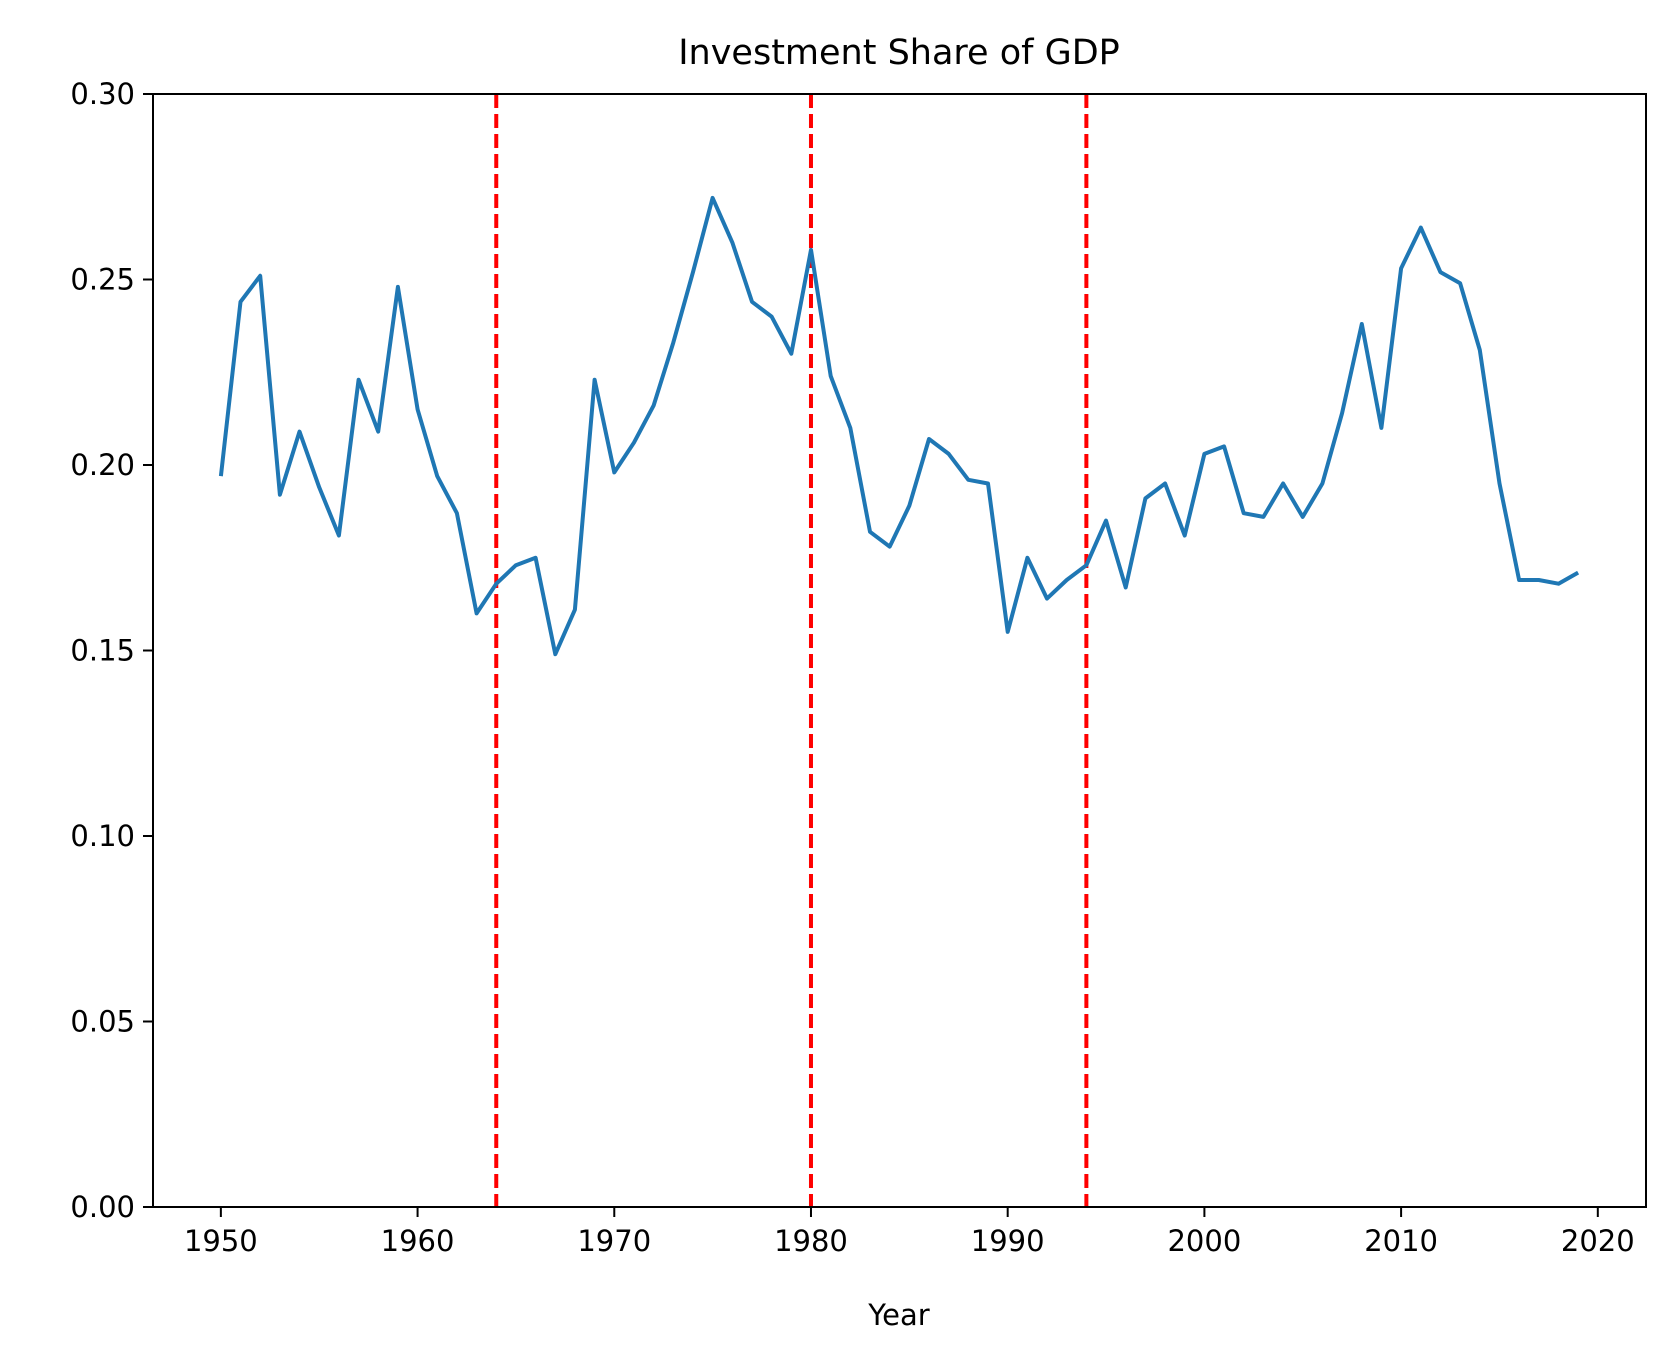 This screenshot has height=1361, width=1674. What do you see at coordinates (1401, 1241) in the screenshot?
I see `x-tick-label: 2010` at bounding box center [1401, 1241].